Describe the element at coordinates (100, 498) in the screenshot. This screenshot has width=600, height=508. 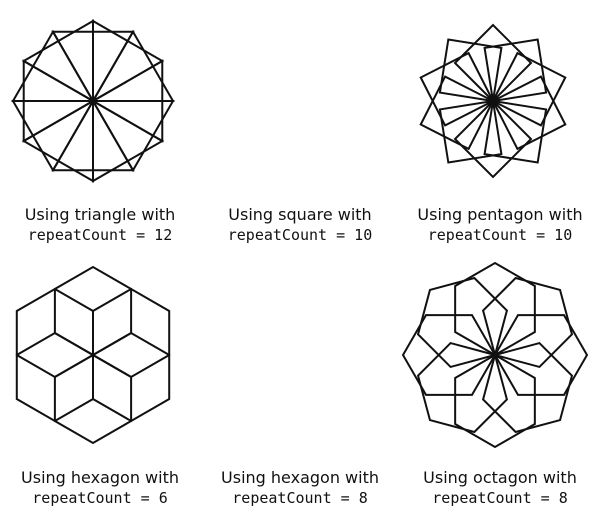
I see `caption-repeat: repeatCount = 6` at that location.